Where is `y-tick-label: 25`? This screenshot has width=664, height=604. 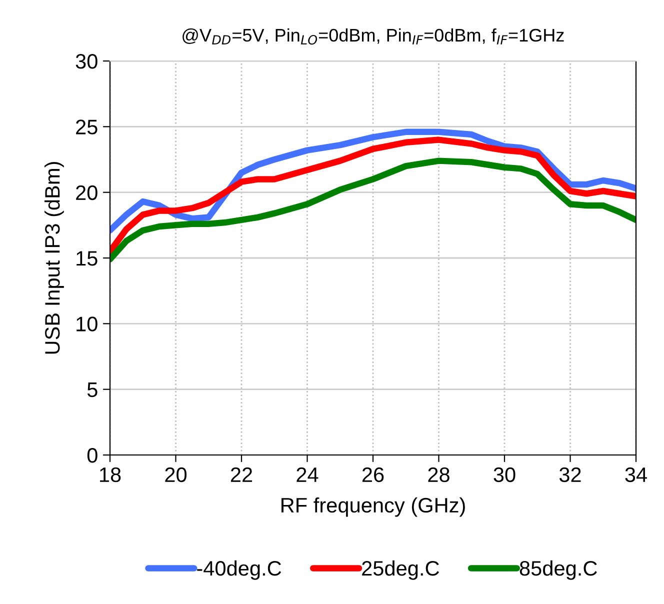
y-tick-label: 25 is located at coordinates (87, 127).